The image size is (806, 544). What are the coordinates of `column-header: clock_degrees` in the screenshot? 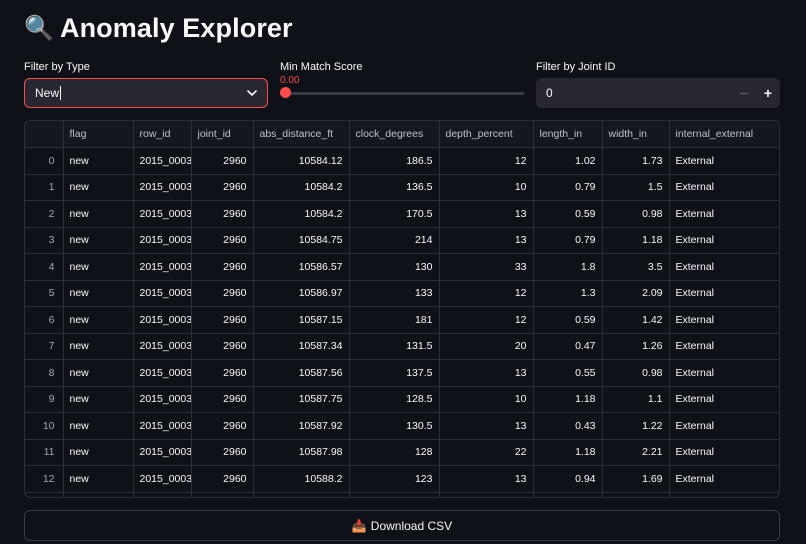 It's located at (394, 134).